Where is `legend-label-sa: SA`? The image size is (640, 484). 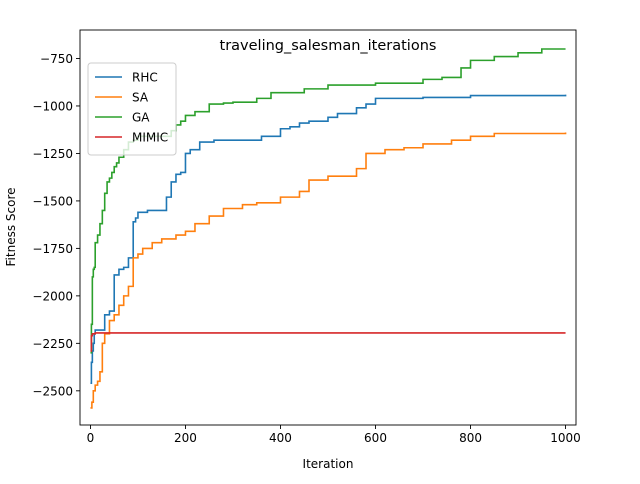 legend-label-sa: SA is located at coordinates (140, 98).